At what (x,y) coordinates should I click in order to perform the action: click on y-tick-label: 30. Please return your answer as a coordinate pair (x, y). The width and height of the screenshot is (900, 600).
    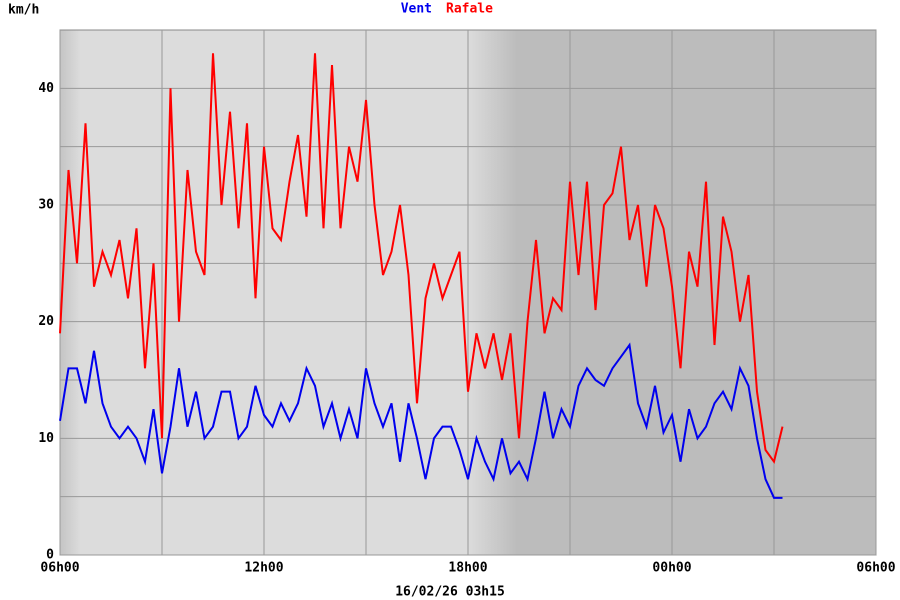
    Looking at the image, I should click on (46, 205).